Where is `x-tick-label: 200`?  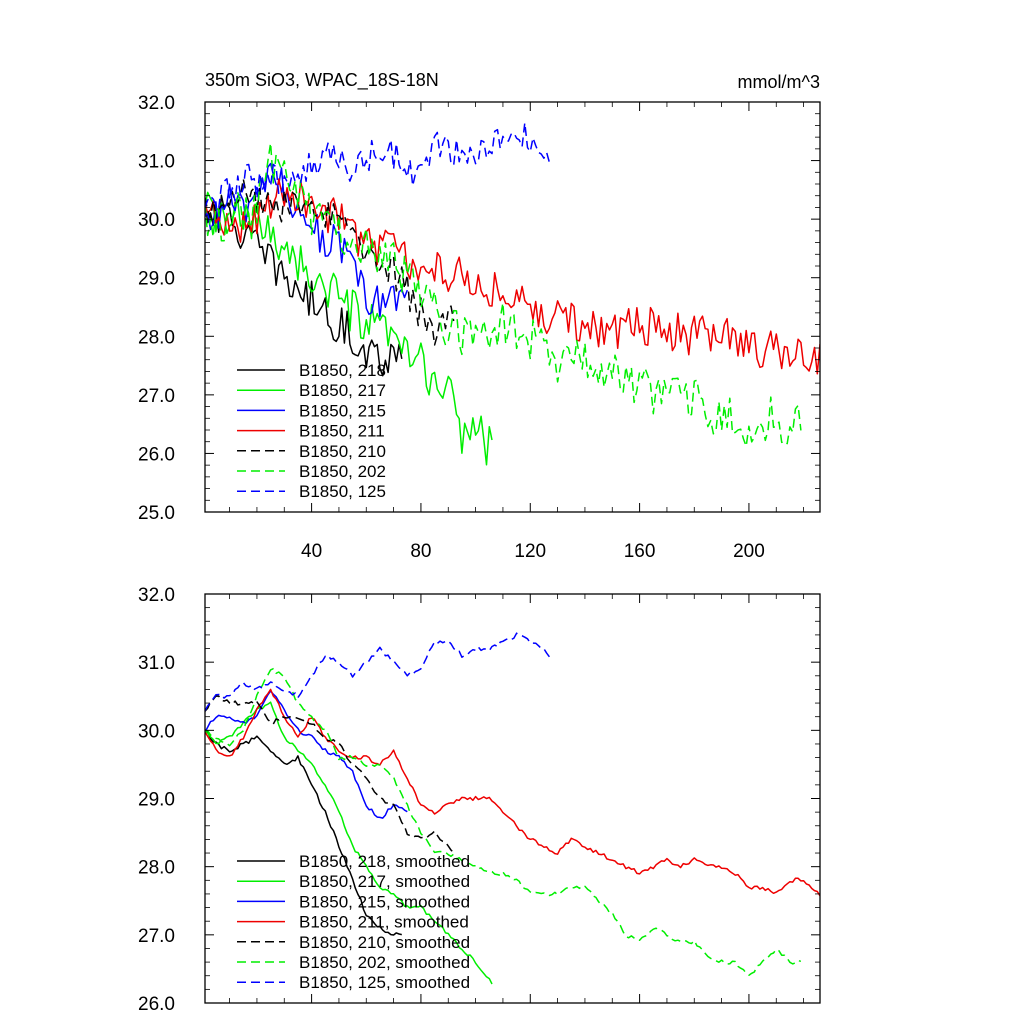
x-tick-label: 200 is located at coordinates (749, 551).